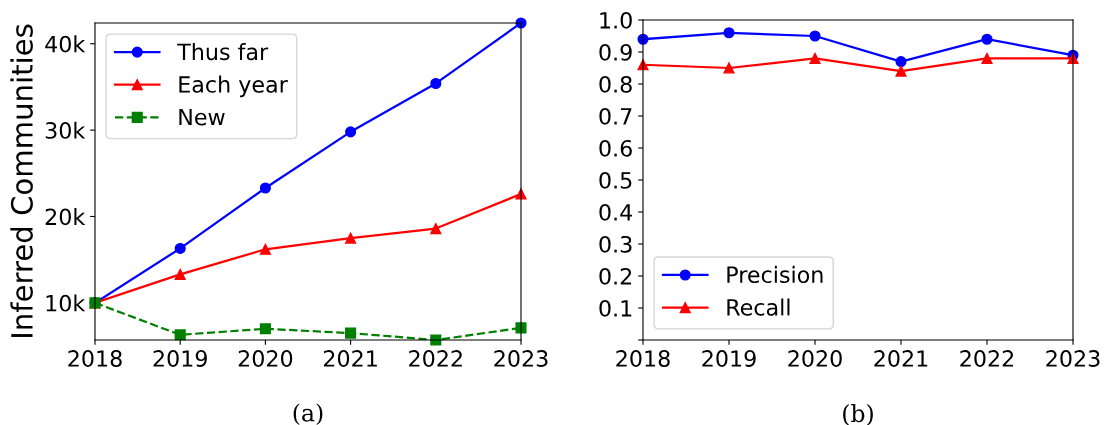 This screenshot has height=425, width=1104. What do you see at coordinates (615, 180) in the screenshot?
I see `y-tick-label: 0.5` at bounding box center [615, 180].